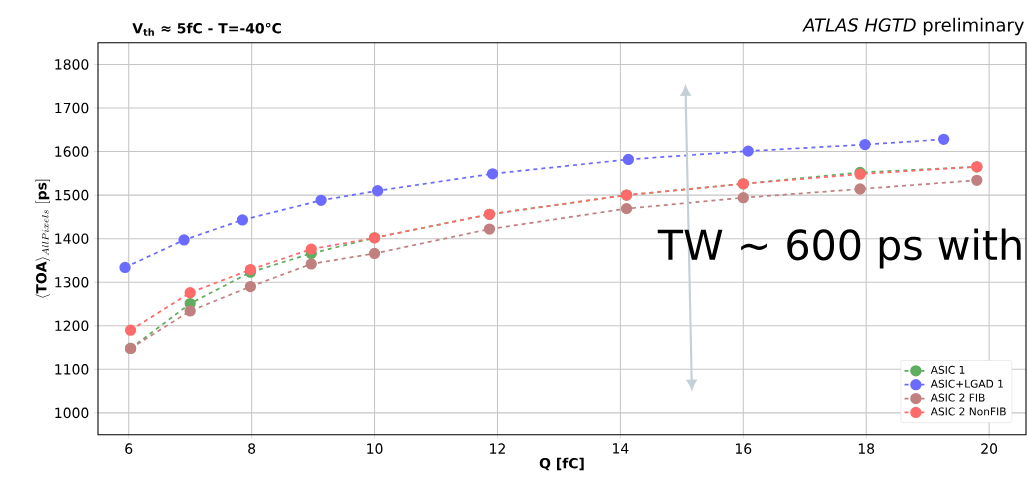 Image resolution: width=1028 pixels, height=492 pixels. I want to click on x-tick-label: 12, so click(497, 448).